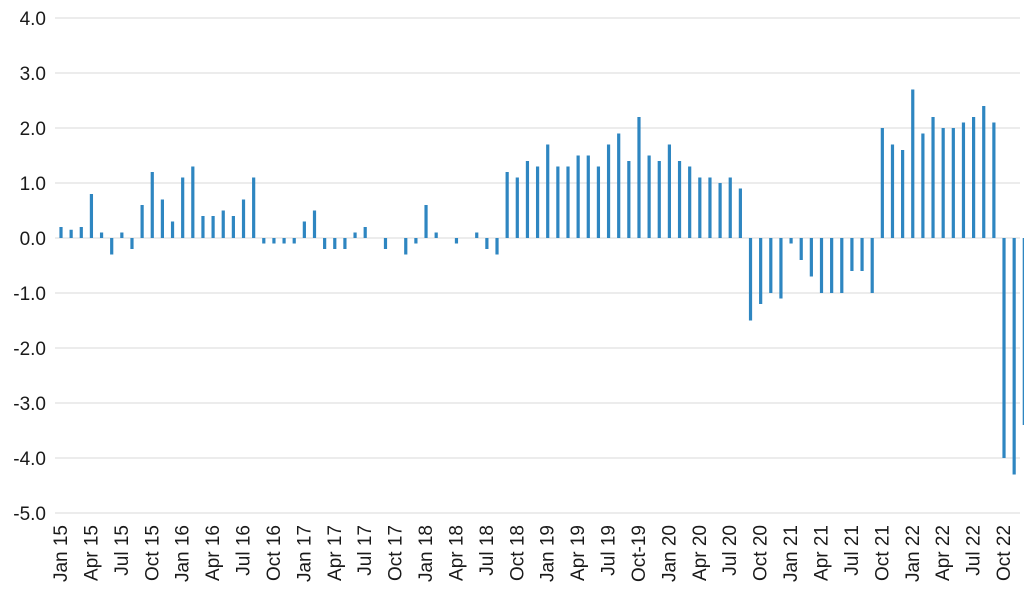 This screenshot has width=1024, height=610. I want to click on y-tick-label: 1.0, so click(33, 184).